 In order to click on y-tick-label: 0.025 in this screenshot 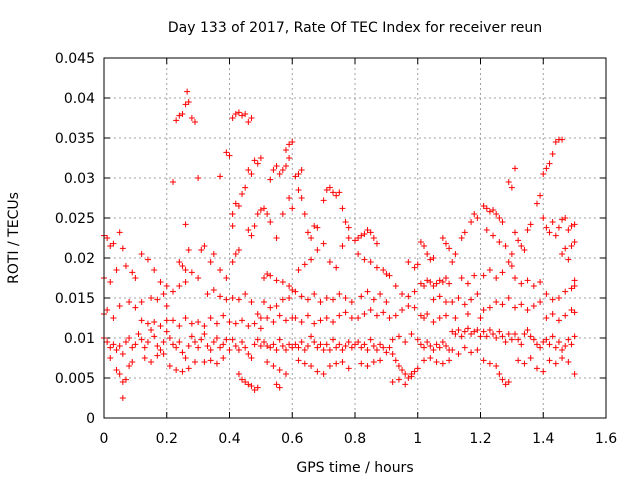, I will do `click(75, 219)`.